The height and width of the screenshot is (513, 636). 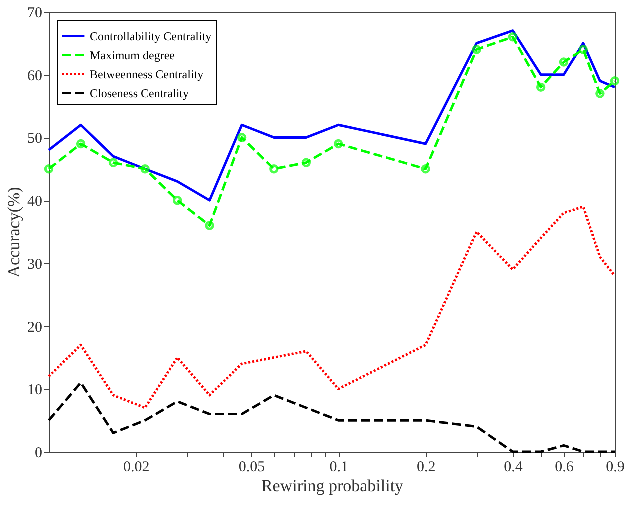 What do you see at coordinates (35, 14) in the screenshot?
I see `y-tick-label: 70` at bounding box center [35, 14].